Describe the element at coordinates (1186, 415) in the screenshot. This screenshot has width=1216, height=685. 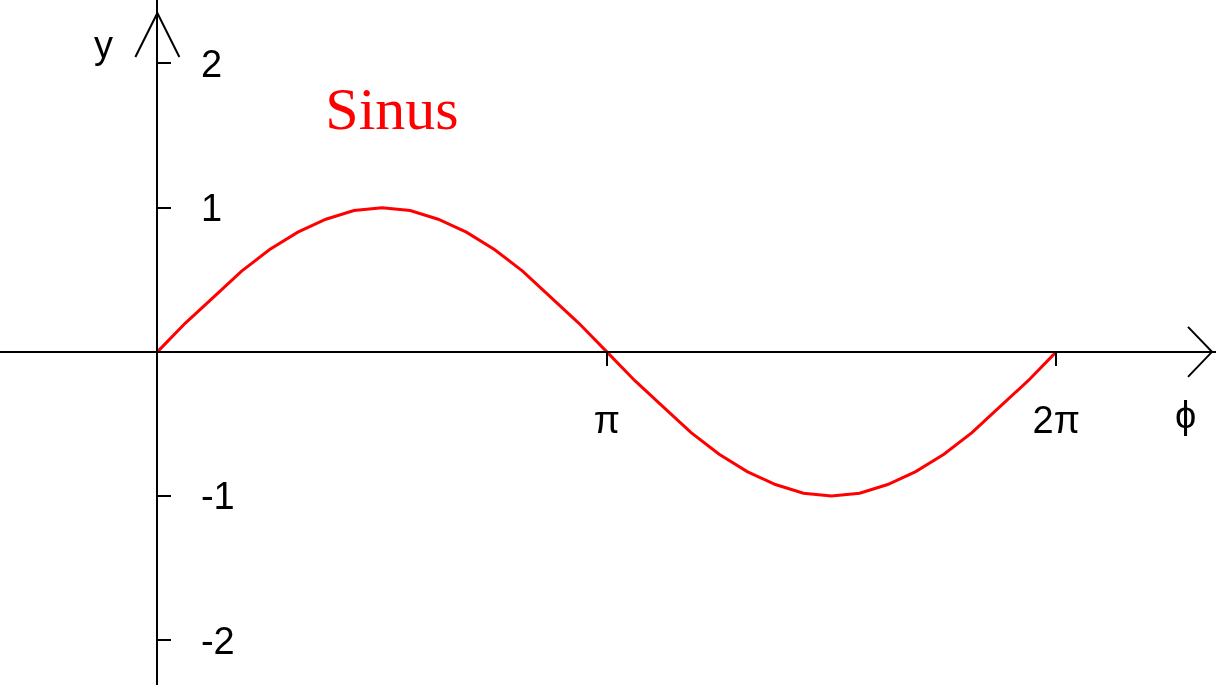
I see `x-axis-title: ϕ` at that location.